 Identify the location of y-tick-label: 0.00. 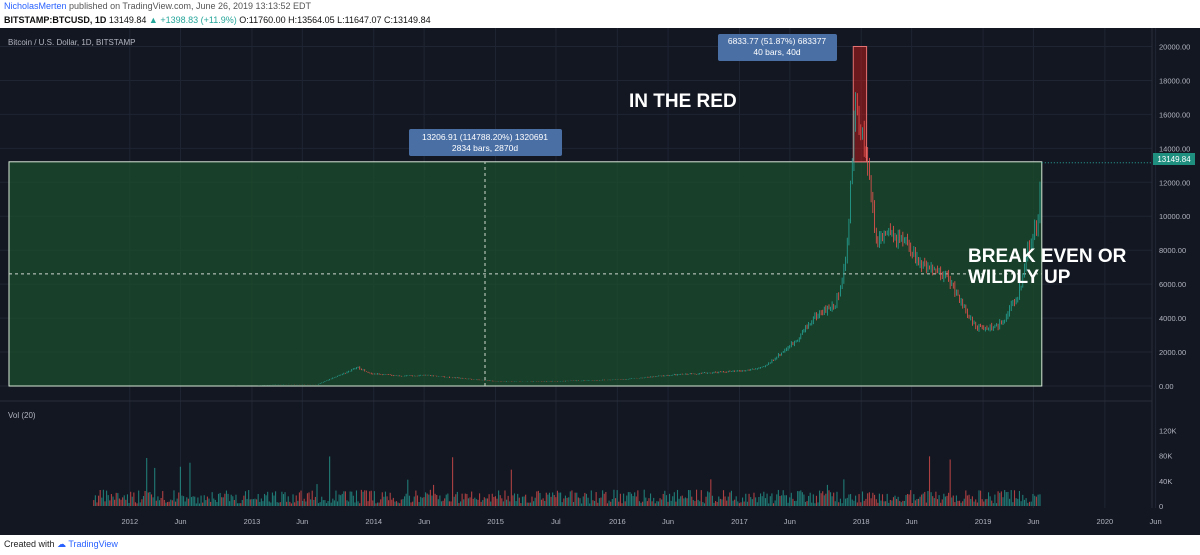
(1166, 386).